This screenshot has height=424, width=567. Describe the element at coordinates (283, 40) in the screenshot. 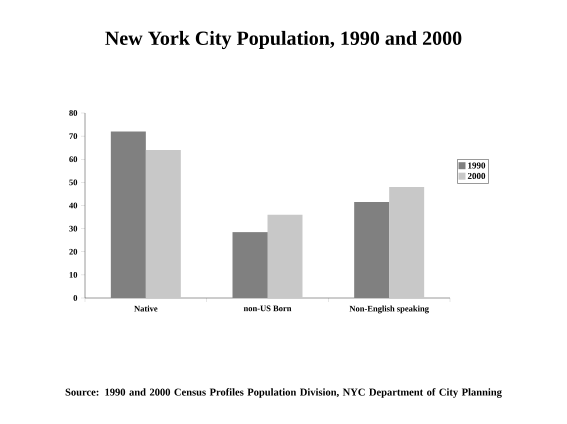

I see `chart-title: New York City Population, 1990 and 2000` at that location.